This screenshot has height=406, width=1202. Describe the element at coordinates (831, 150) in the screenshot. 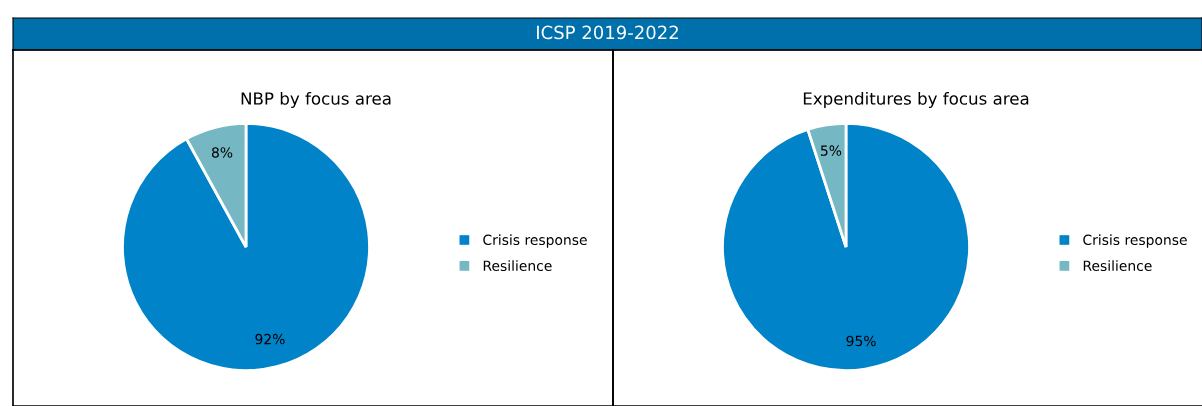

I see `data-label: 5%` at that location.